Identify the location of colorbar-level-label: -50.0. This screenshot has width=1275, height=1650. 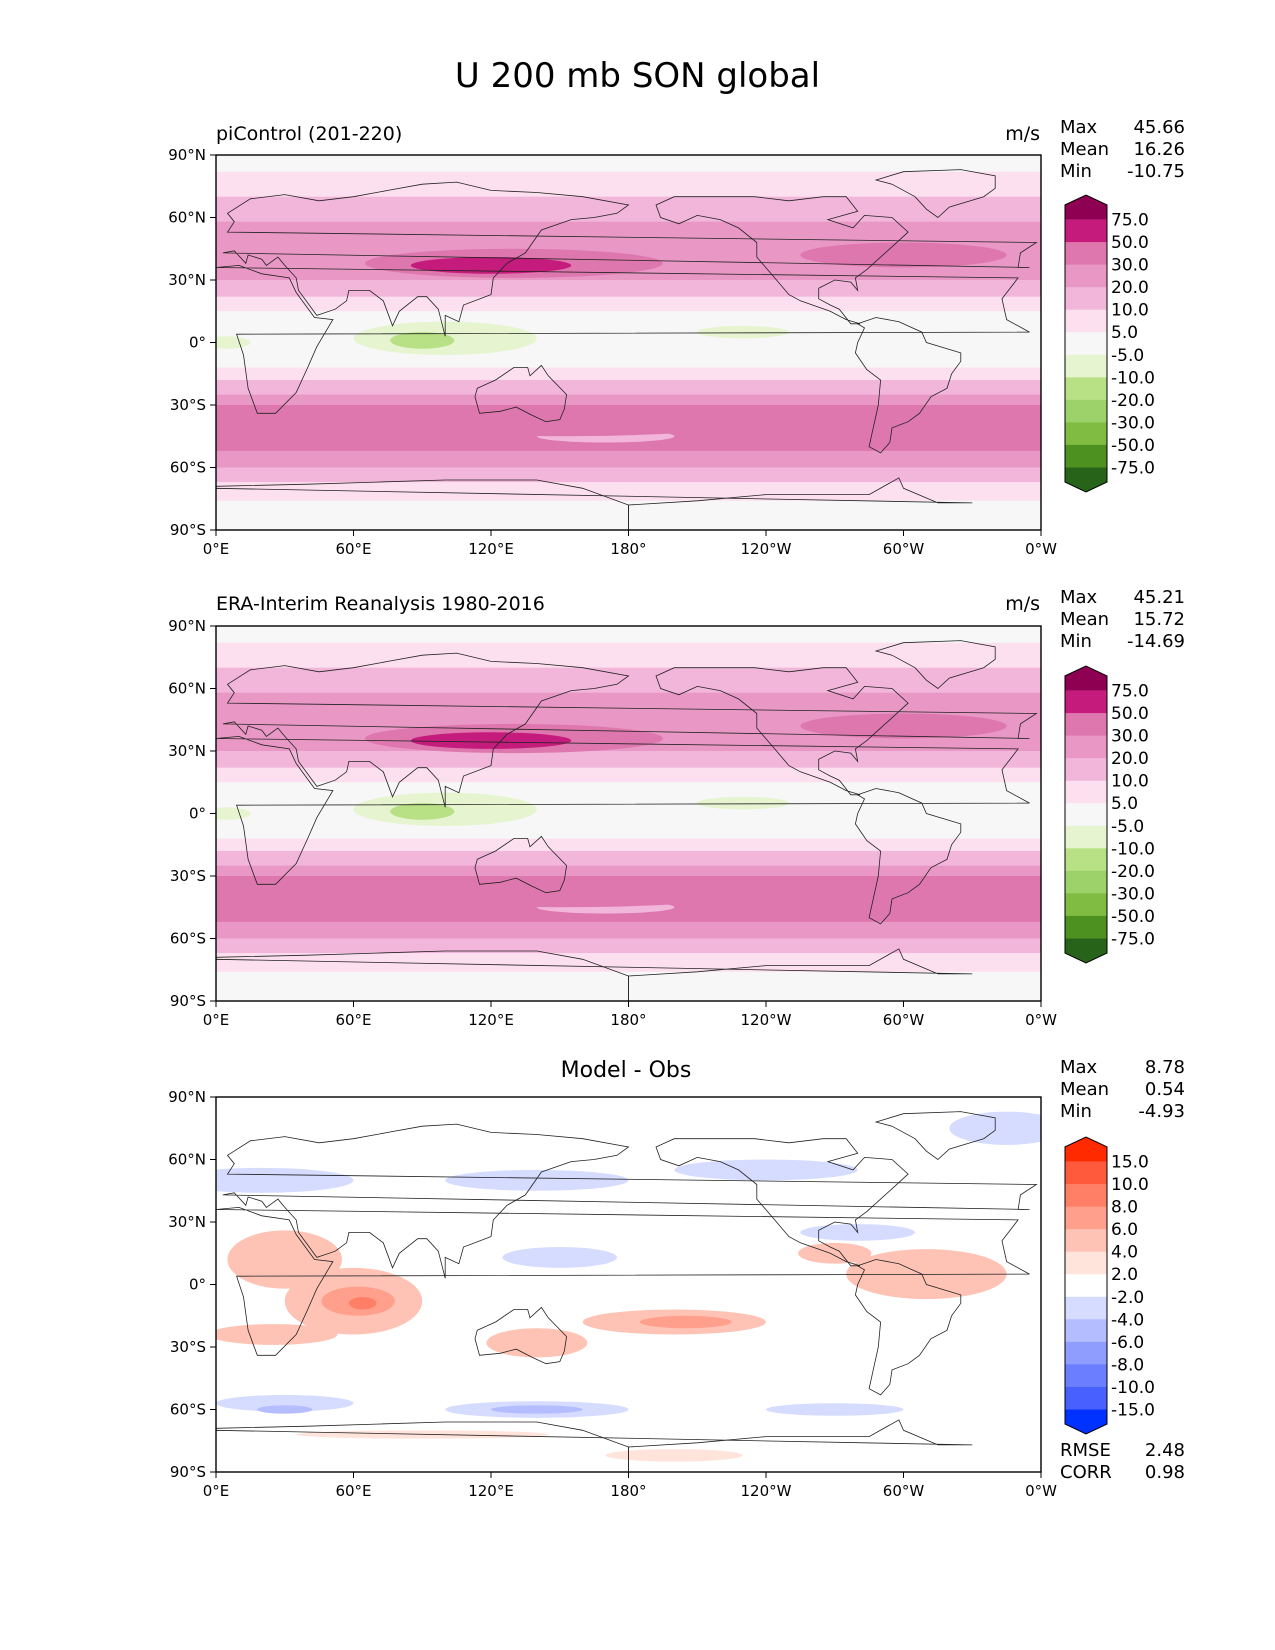
(1133, 446).